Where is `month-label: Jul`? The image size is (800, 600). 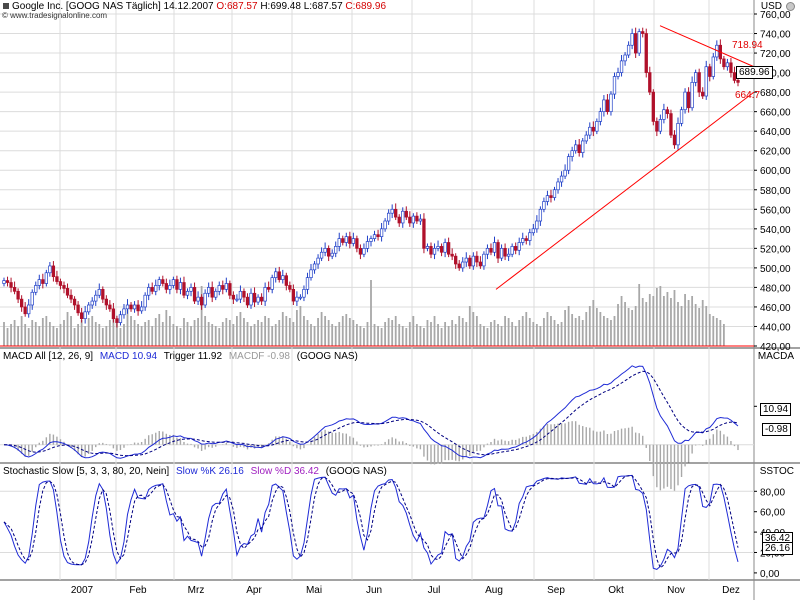
month-label: Jul is located at coordinates (434, 590).